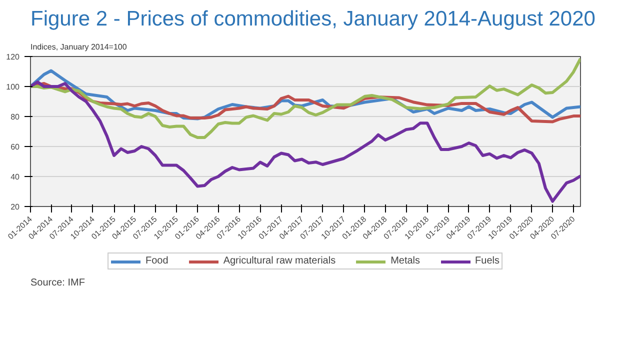 The image size is (640, 360). What do you see at coordinates (405, 261) in the screenshot?
I see `legend-label: Metals` at bounding box center [405, 261].